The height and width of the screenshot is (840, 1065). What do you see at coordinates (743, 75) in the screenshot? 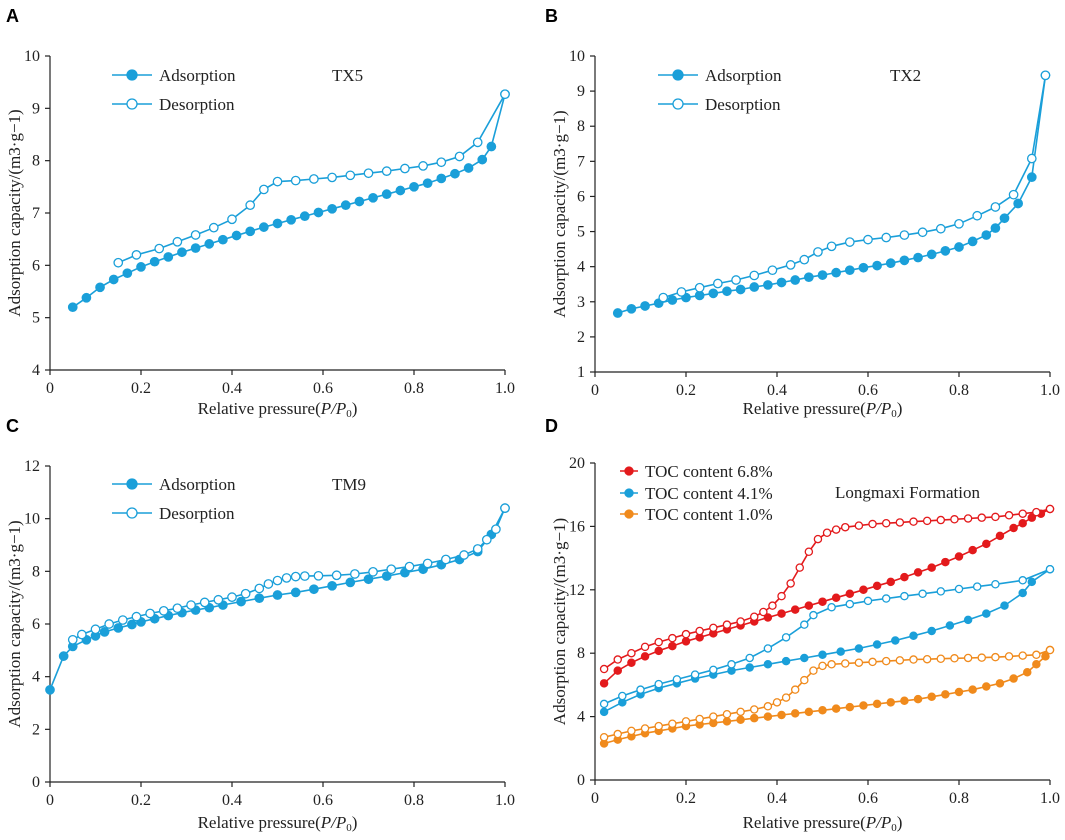
I see `legend-label: Adsorption` at bounding box center [743, 75].